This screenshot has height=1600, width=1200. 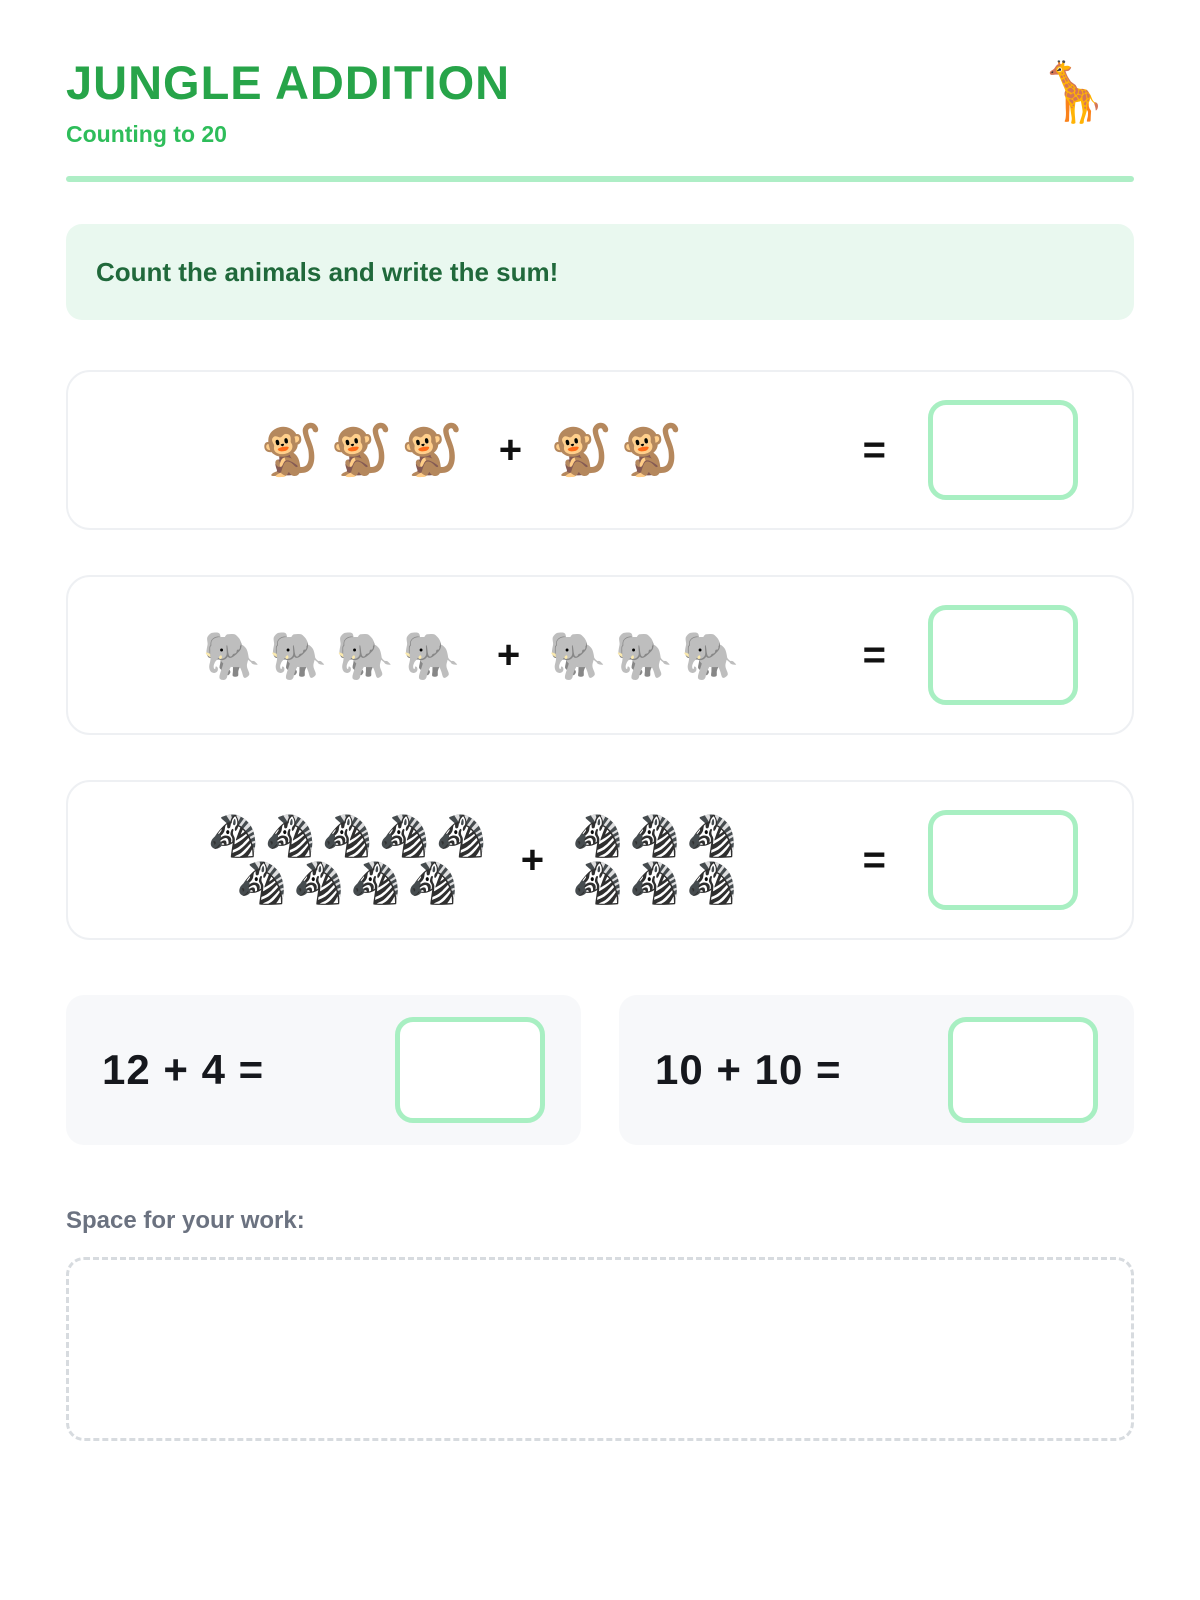 I want to click on emoji-line: 🐒🐒, so click(x=620, y=450).